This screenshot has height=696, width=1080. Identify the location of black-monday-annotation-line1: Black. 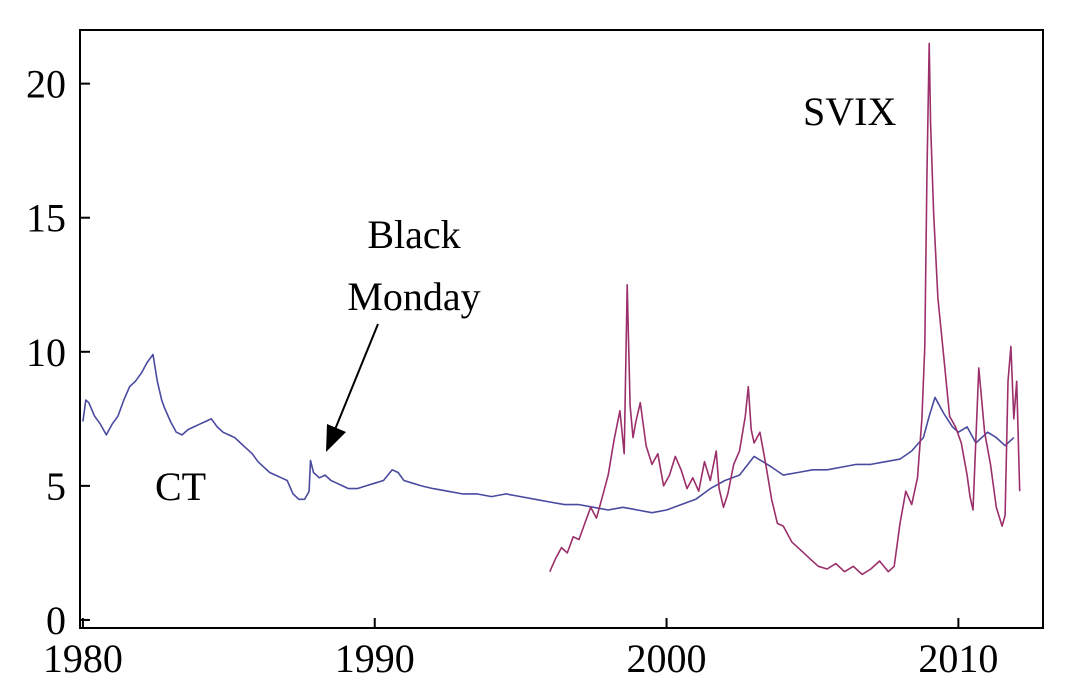
(413, 234).